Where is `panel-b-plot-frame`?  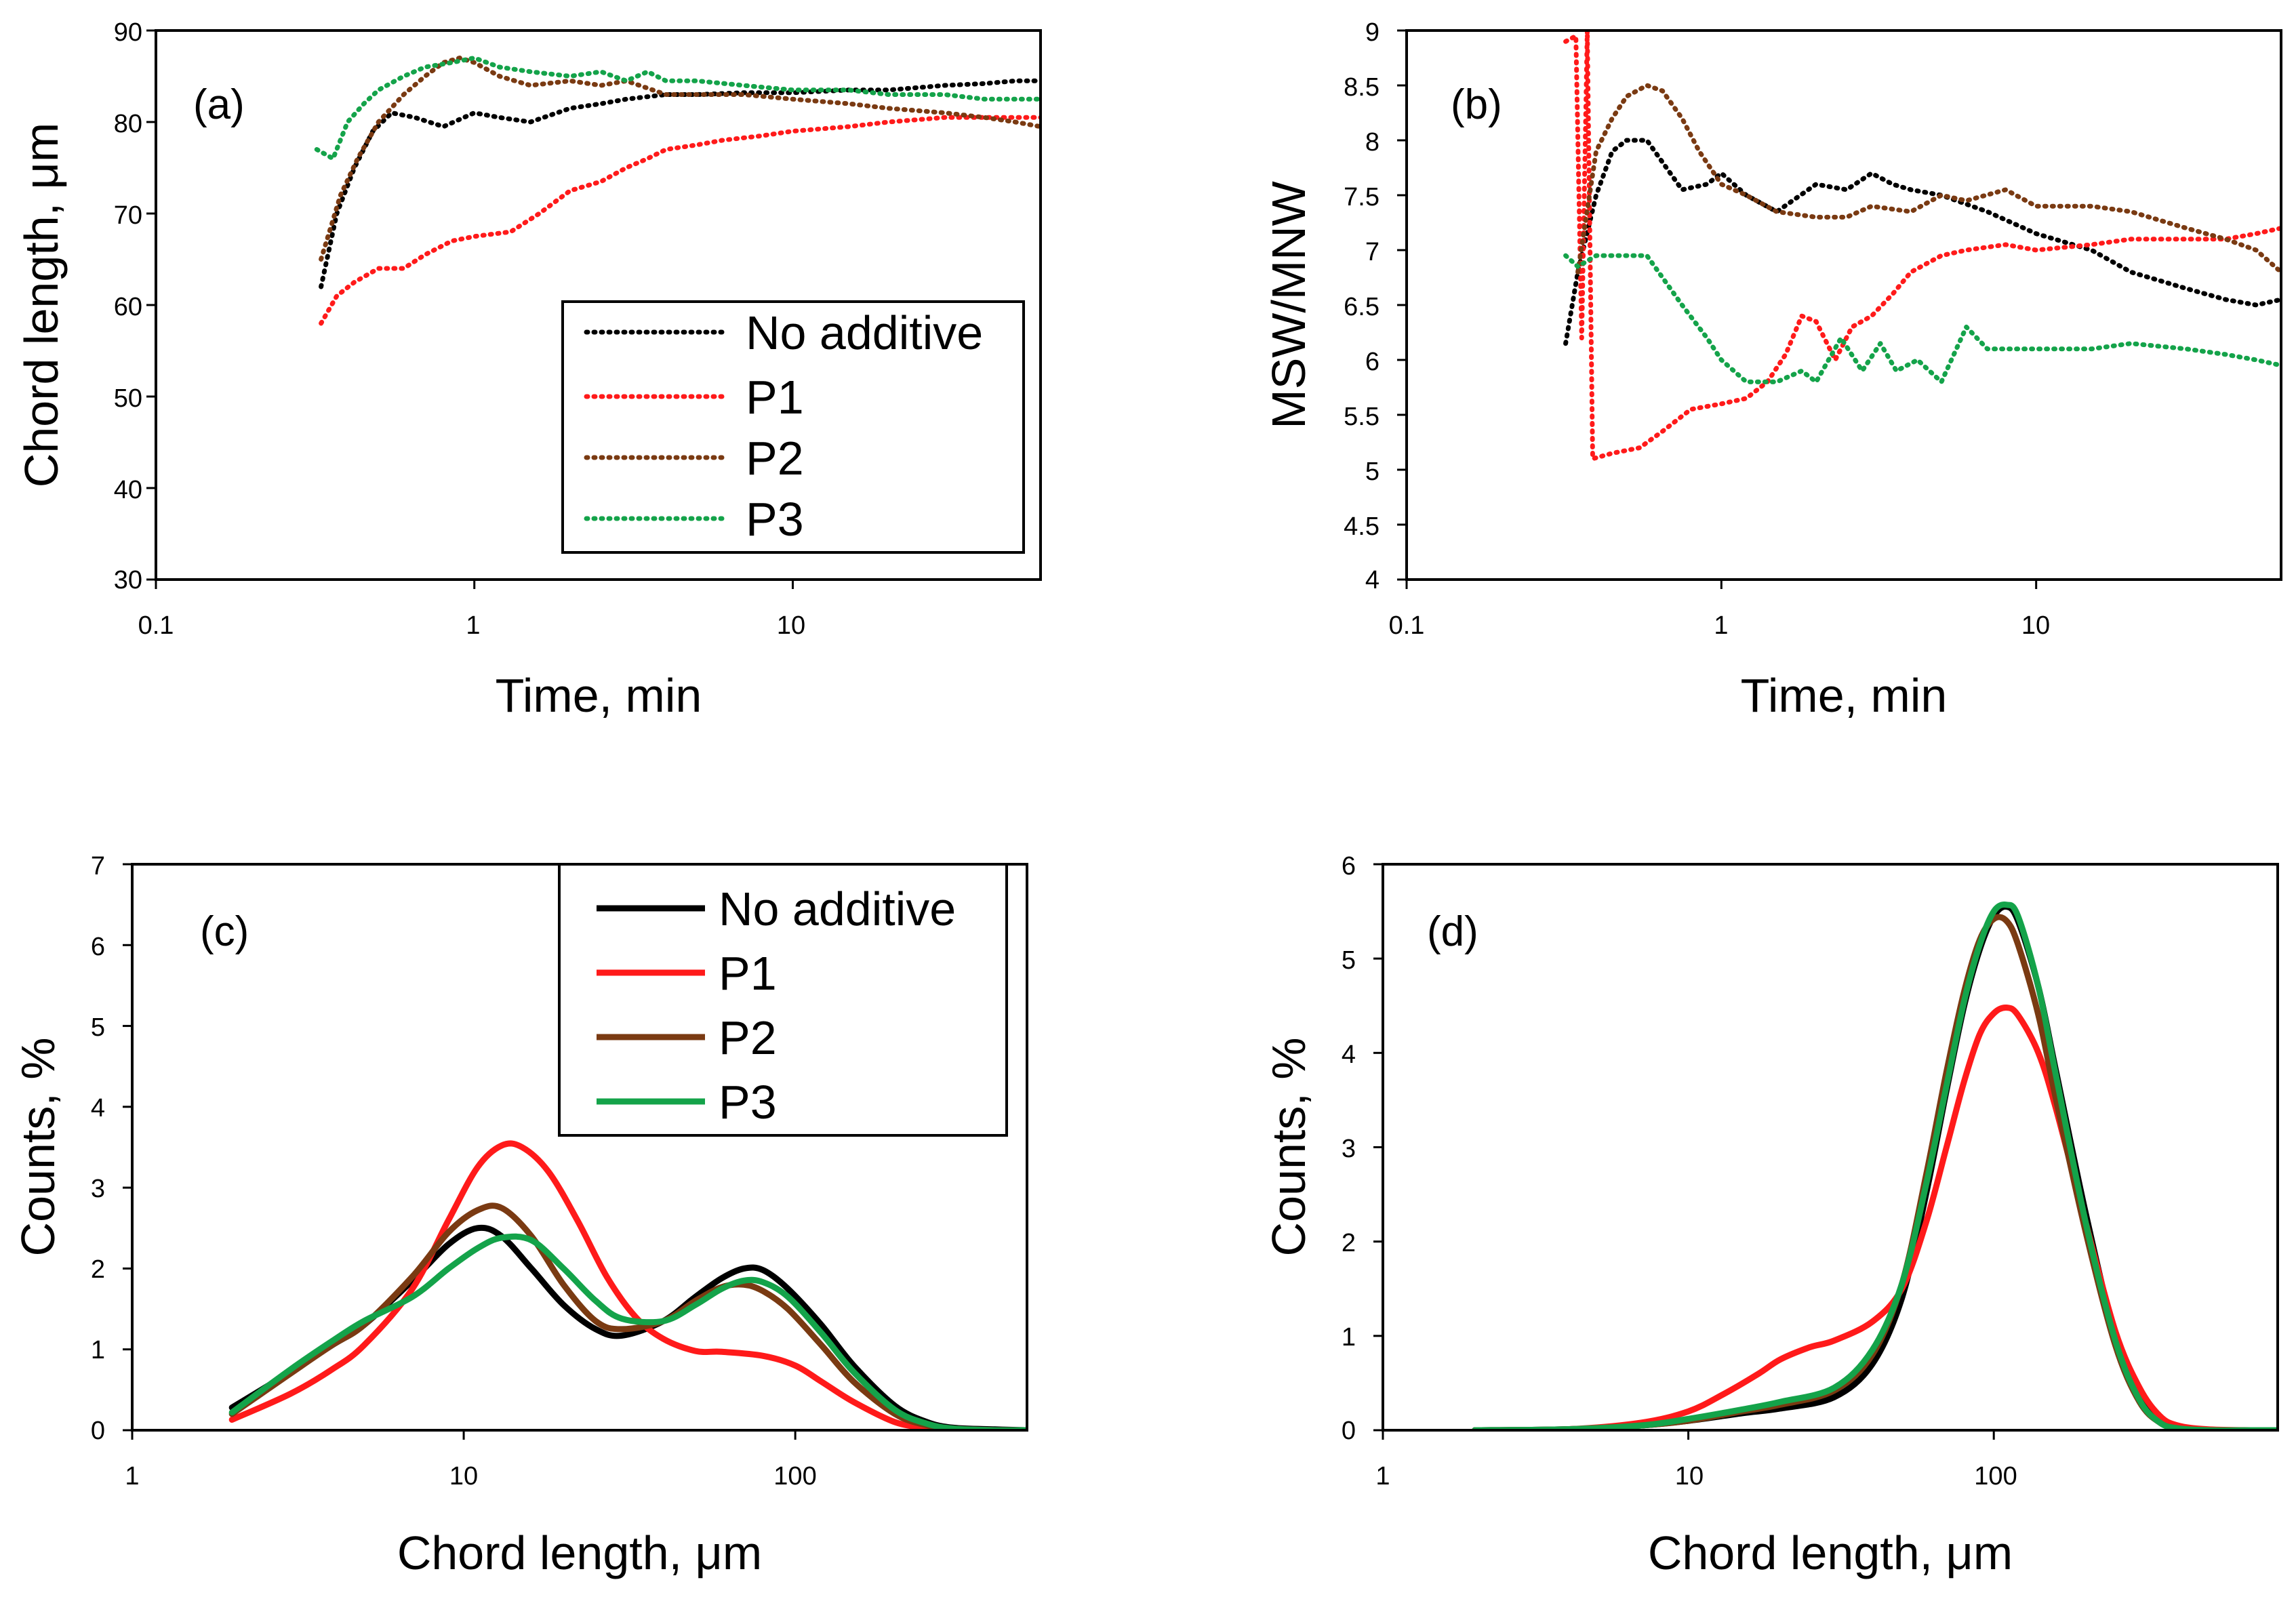
panel-b-plot-frame is located at coordinates (1843, 305).